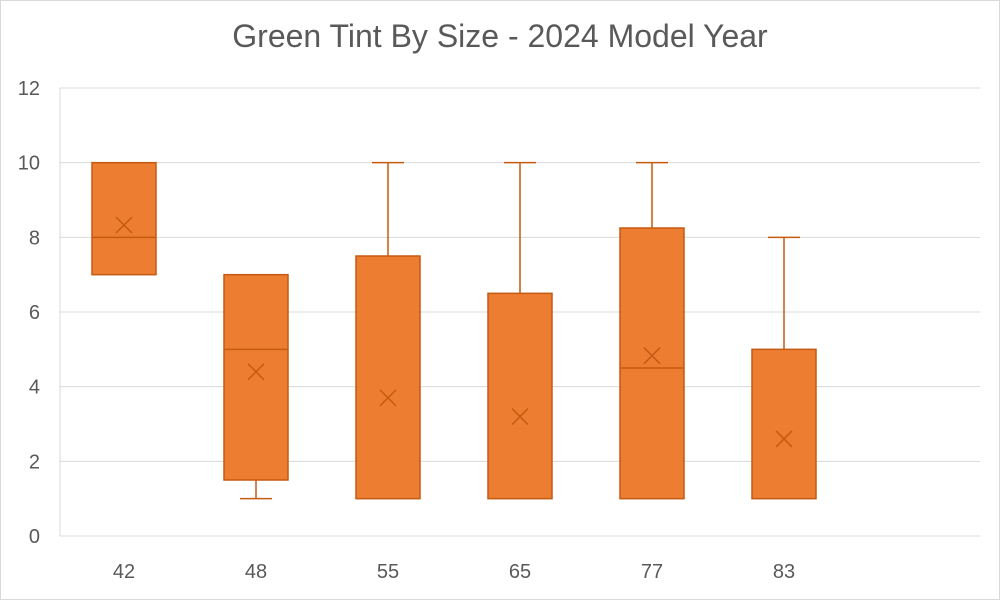  What do you see at coordinates (34, 462) in the screenshot?
I see `y-tick-label: 2` at bounding box center [34, 462].